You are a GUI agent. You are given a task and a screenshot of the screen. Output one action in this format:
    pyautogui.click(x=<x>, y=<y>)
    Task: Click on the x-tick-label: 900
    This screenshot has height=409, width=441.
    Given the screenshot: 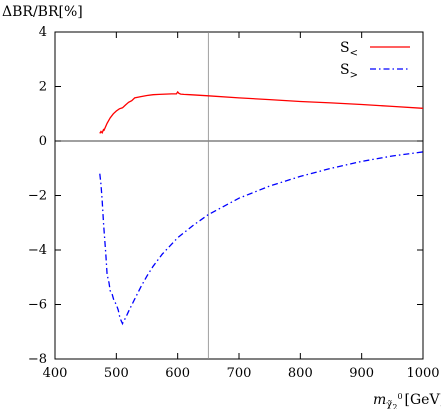 What is the action you would take?
    pyautogui.click(x=361, y=373)
    